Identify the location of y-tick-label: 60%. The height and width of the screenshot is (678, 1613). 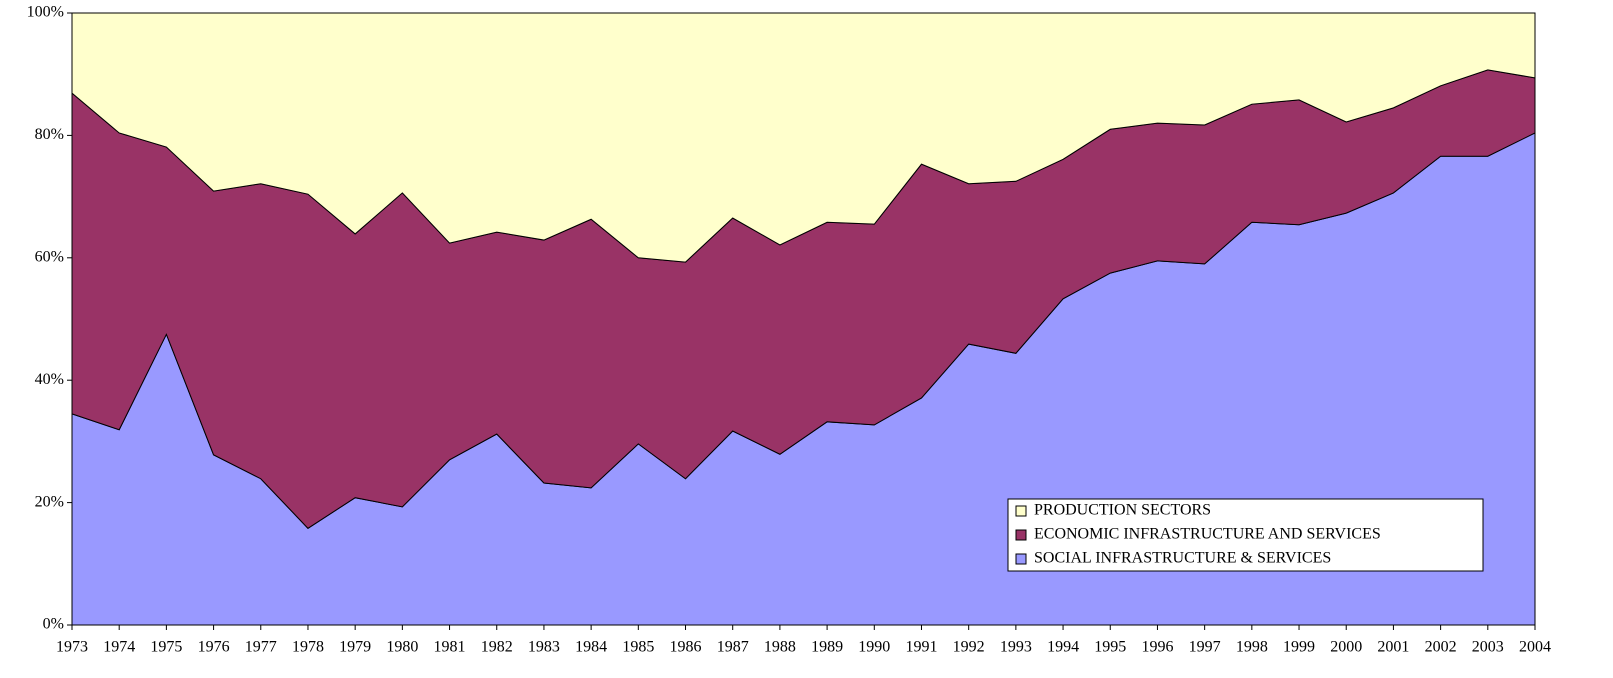
(49, 256).